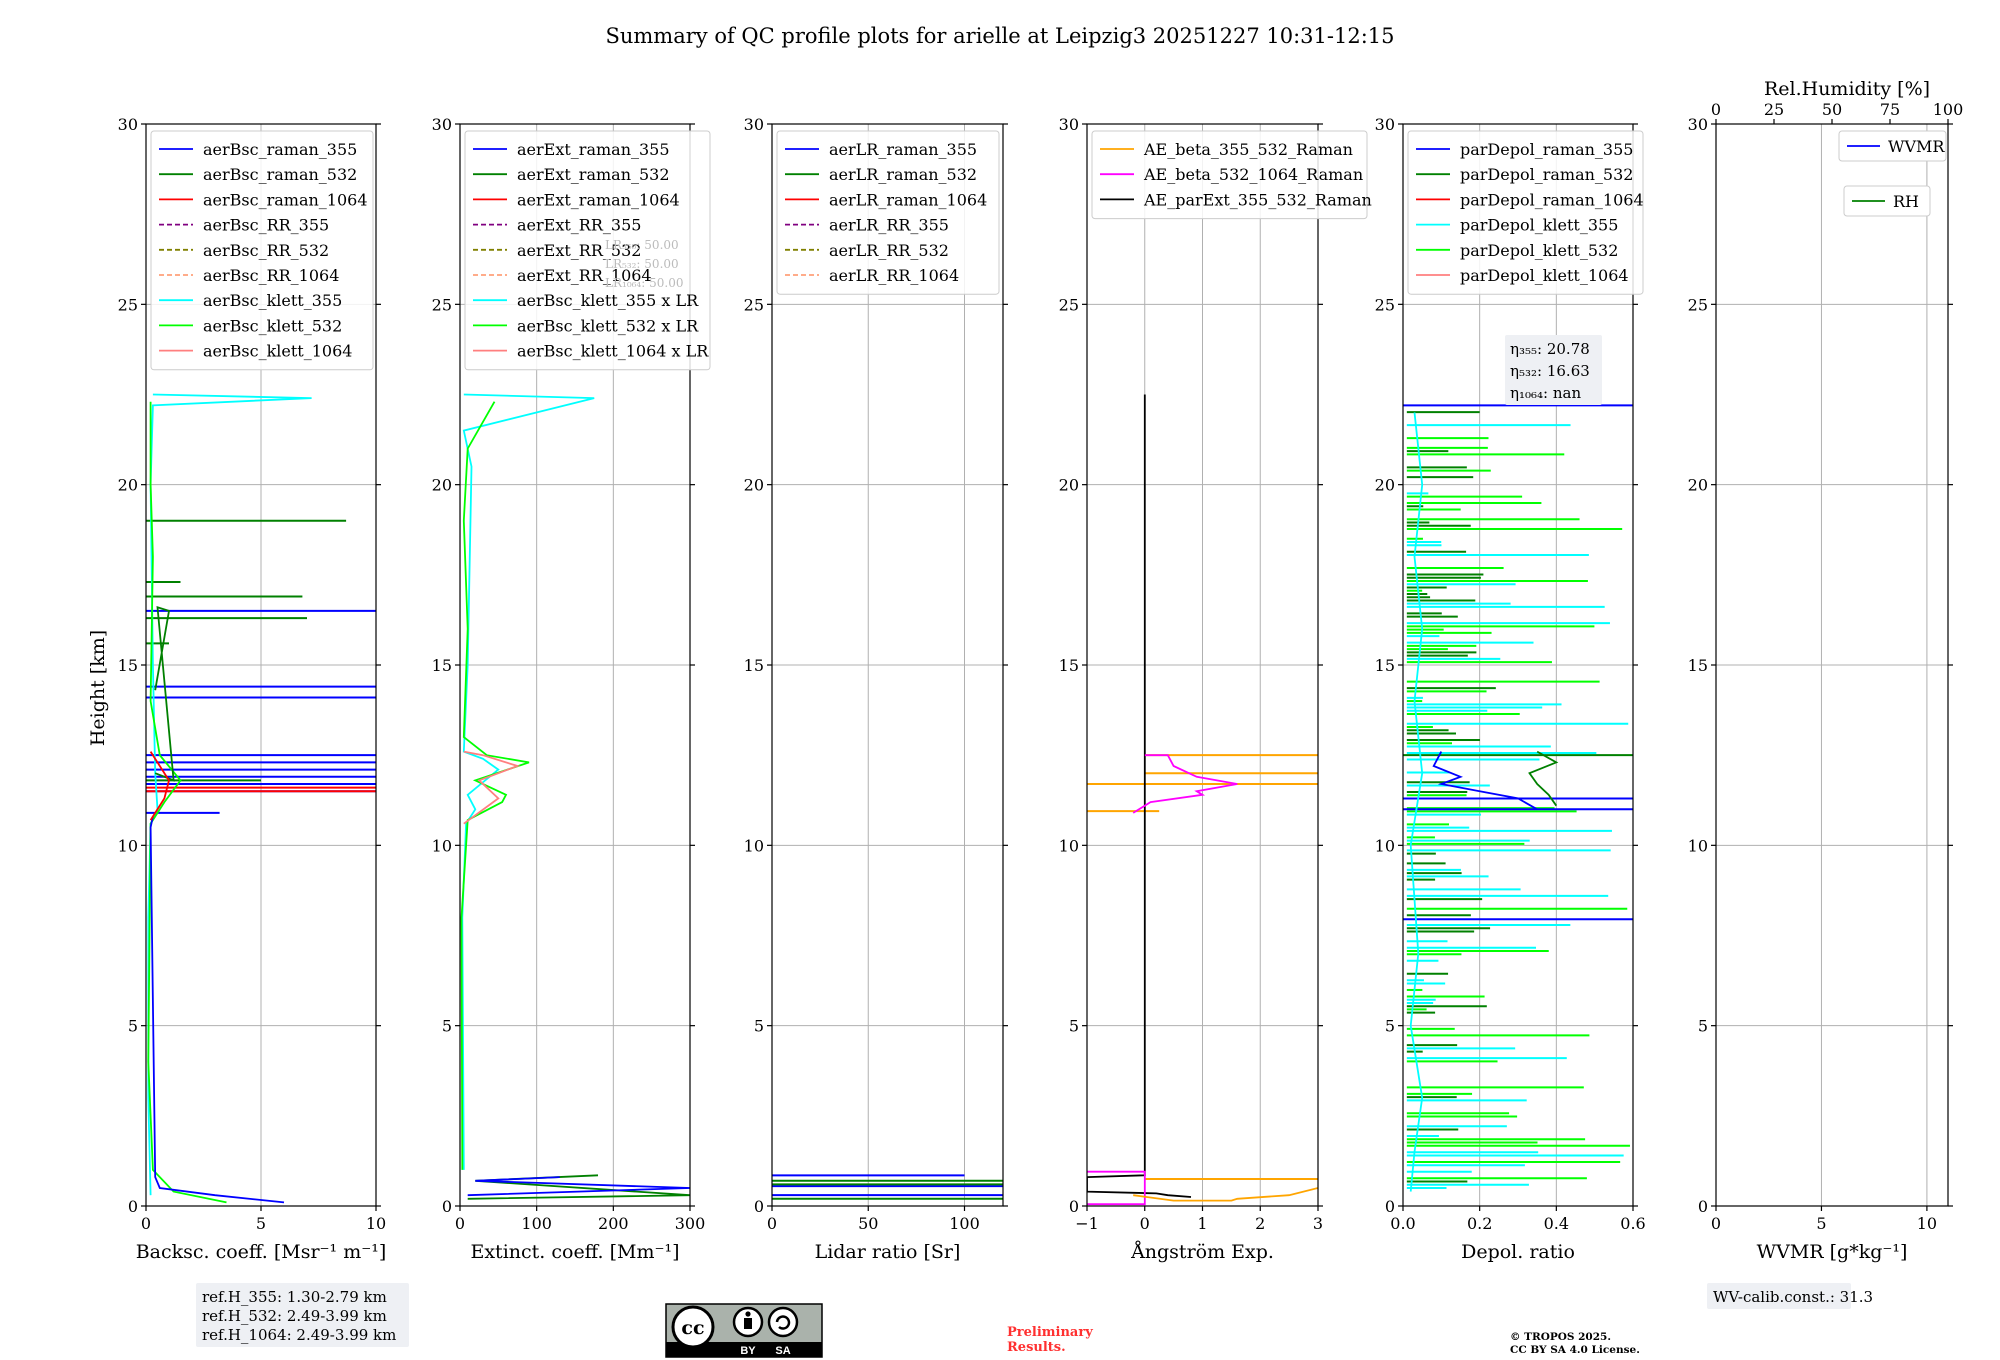 The height and width of the screenshot is (1360, 2000). I want to click on legend-label: AE_parExt_355_532_Raman, so click(1257, 199).